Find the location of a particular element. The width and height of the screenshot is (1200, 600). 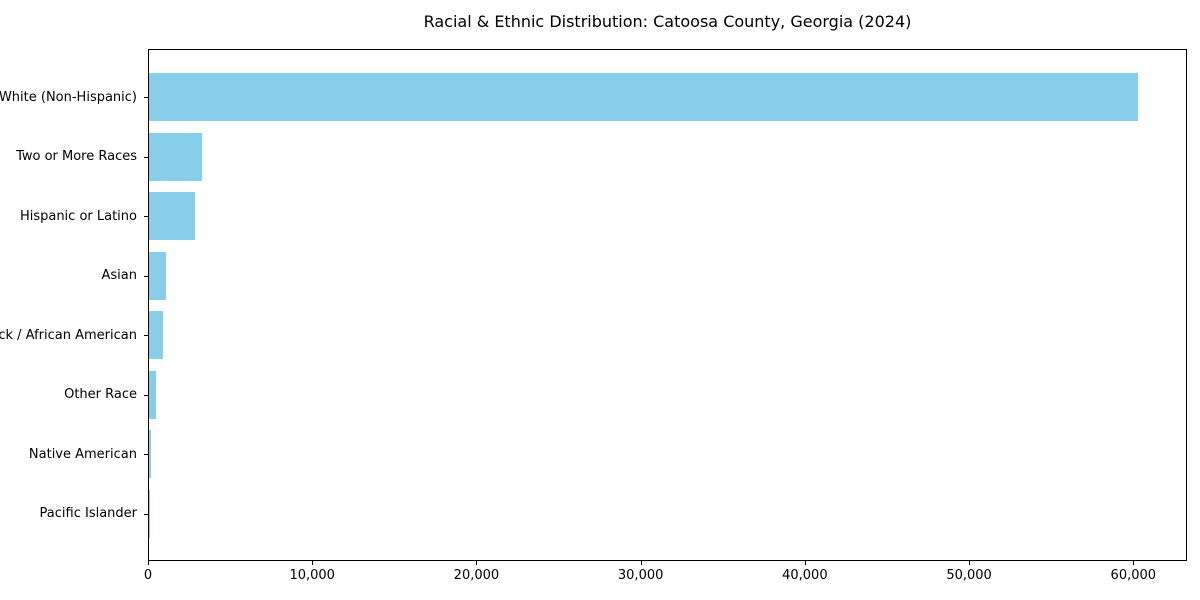

y-axis-label: Pacific Islander is located at coordinates (88, 514).